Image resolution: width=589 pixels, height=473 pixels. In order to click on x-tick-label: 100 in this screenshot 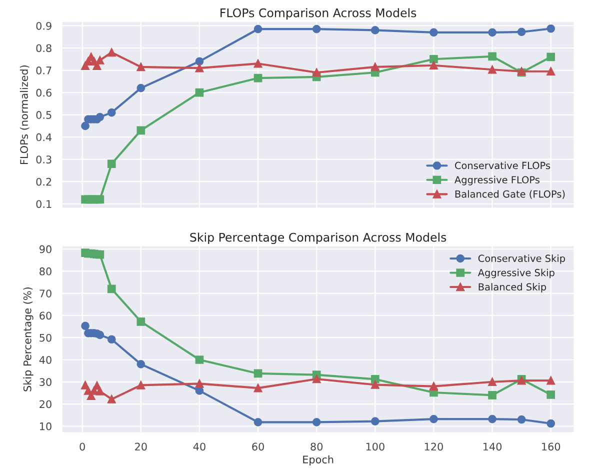, I will do `click(375, 446)`.